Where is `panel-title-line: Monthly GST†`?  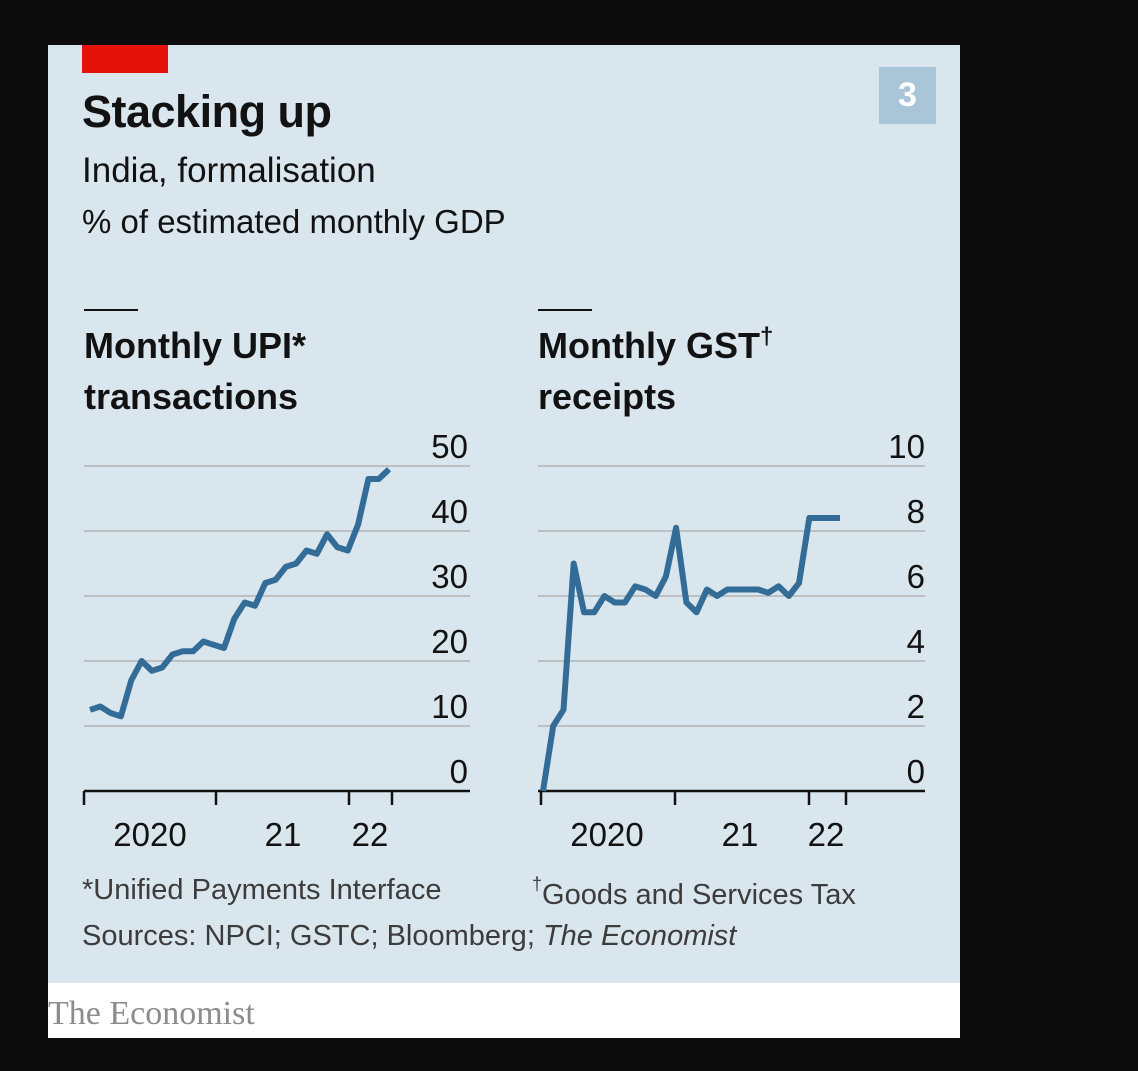
panel-title-line: Monthly GST† is located at coordinates (655, 344).